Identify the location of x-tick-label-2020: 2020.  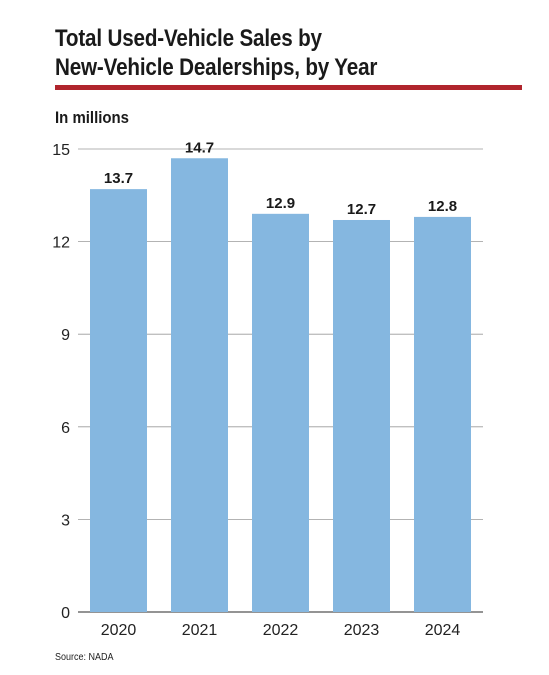
(119, 630).